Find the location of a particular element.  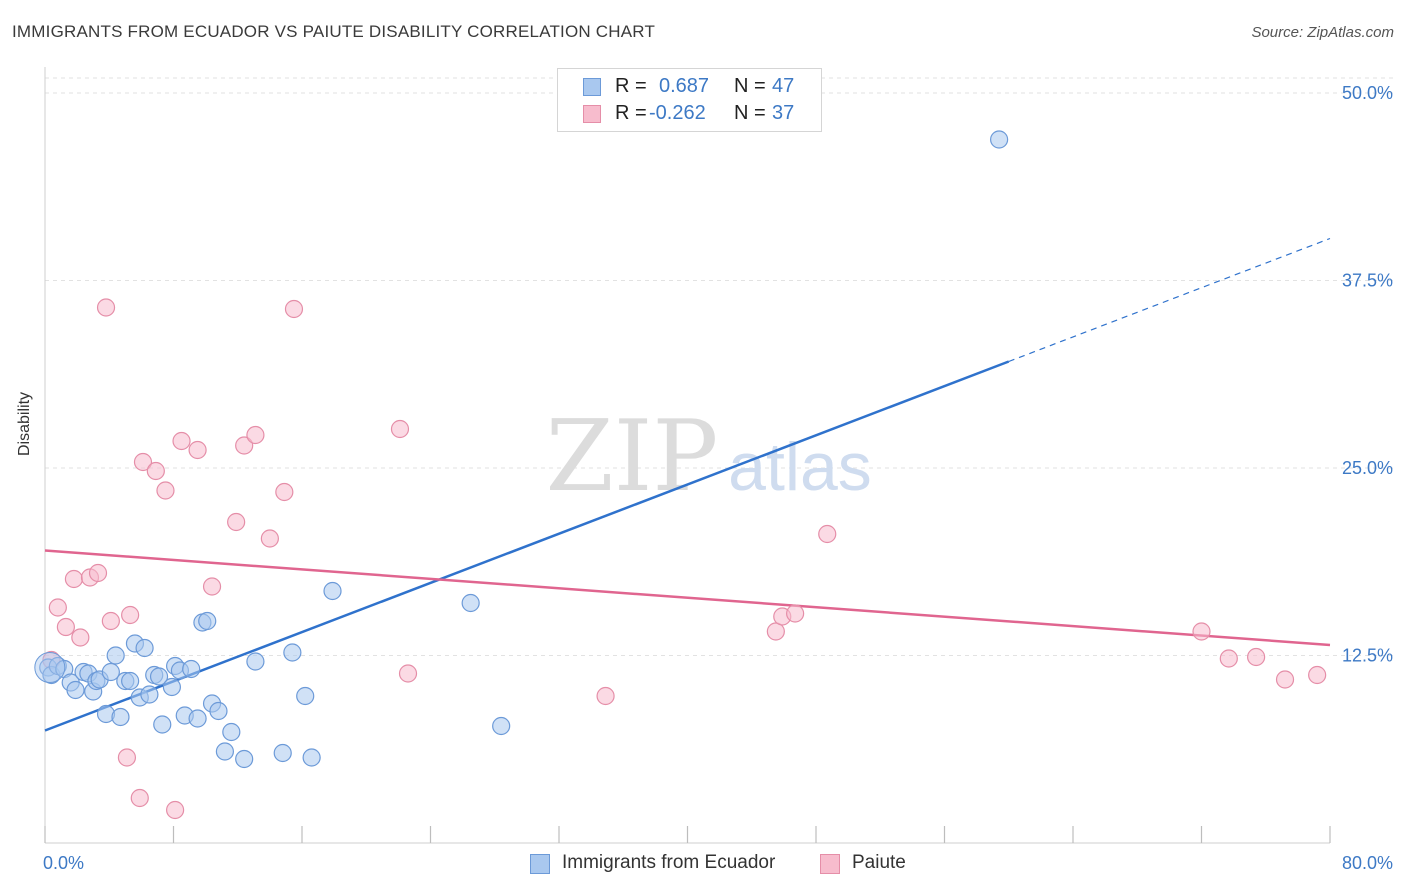

y-tick-label: 50.0% is located at coordinates (1367, 93).